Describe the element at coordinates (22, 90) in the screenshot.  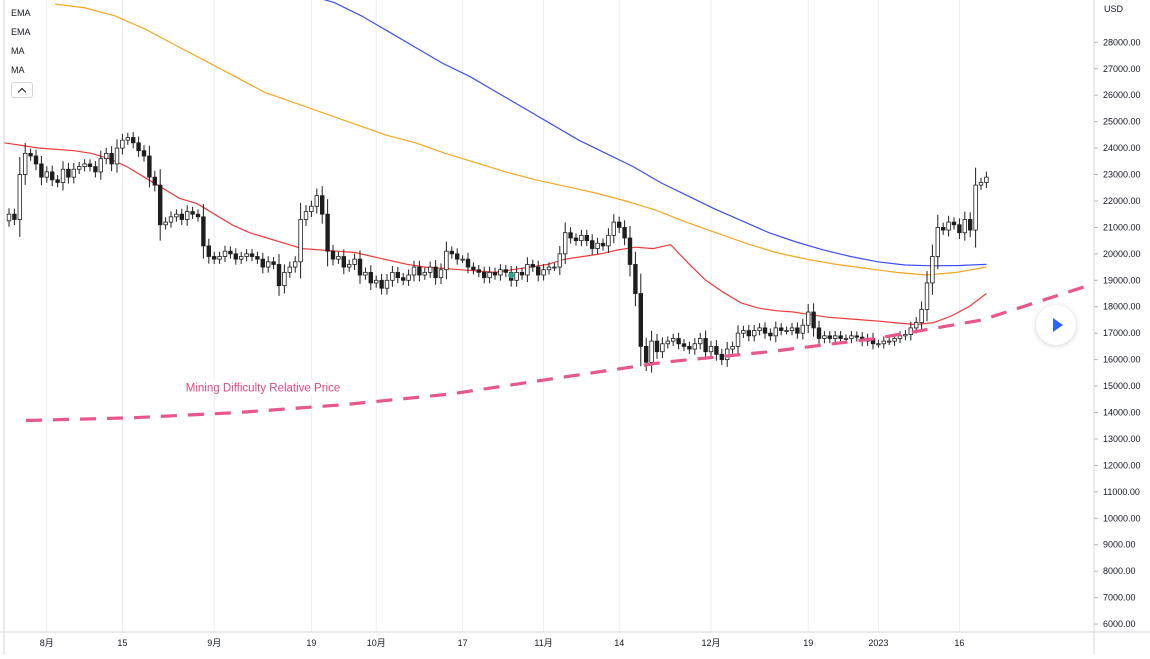
I see `legend-collapse-button` at that location.